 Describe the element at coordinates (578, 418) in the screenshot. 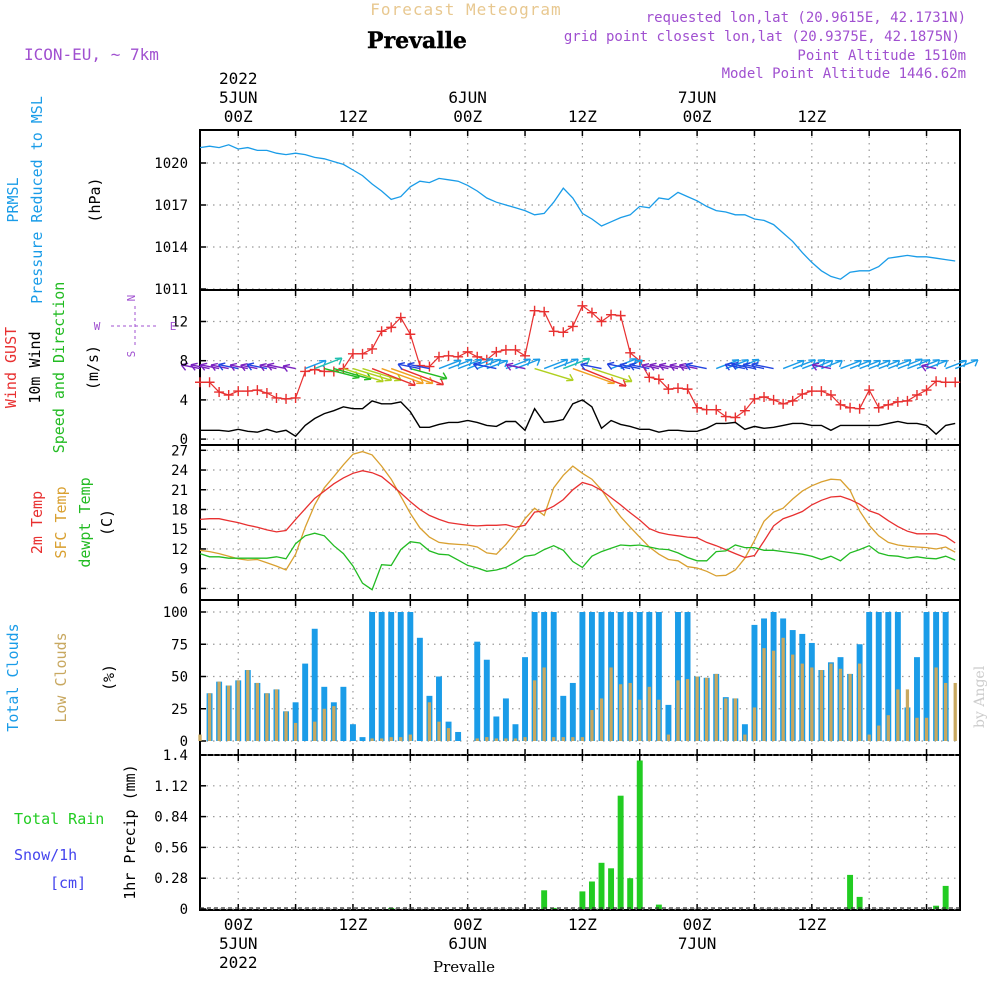

I see `wind-speed-line` at that location.